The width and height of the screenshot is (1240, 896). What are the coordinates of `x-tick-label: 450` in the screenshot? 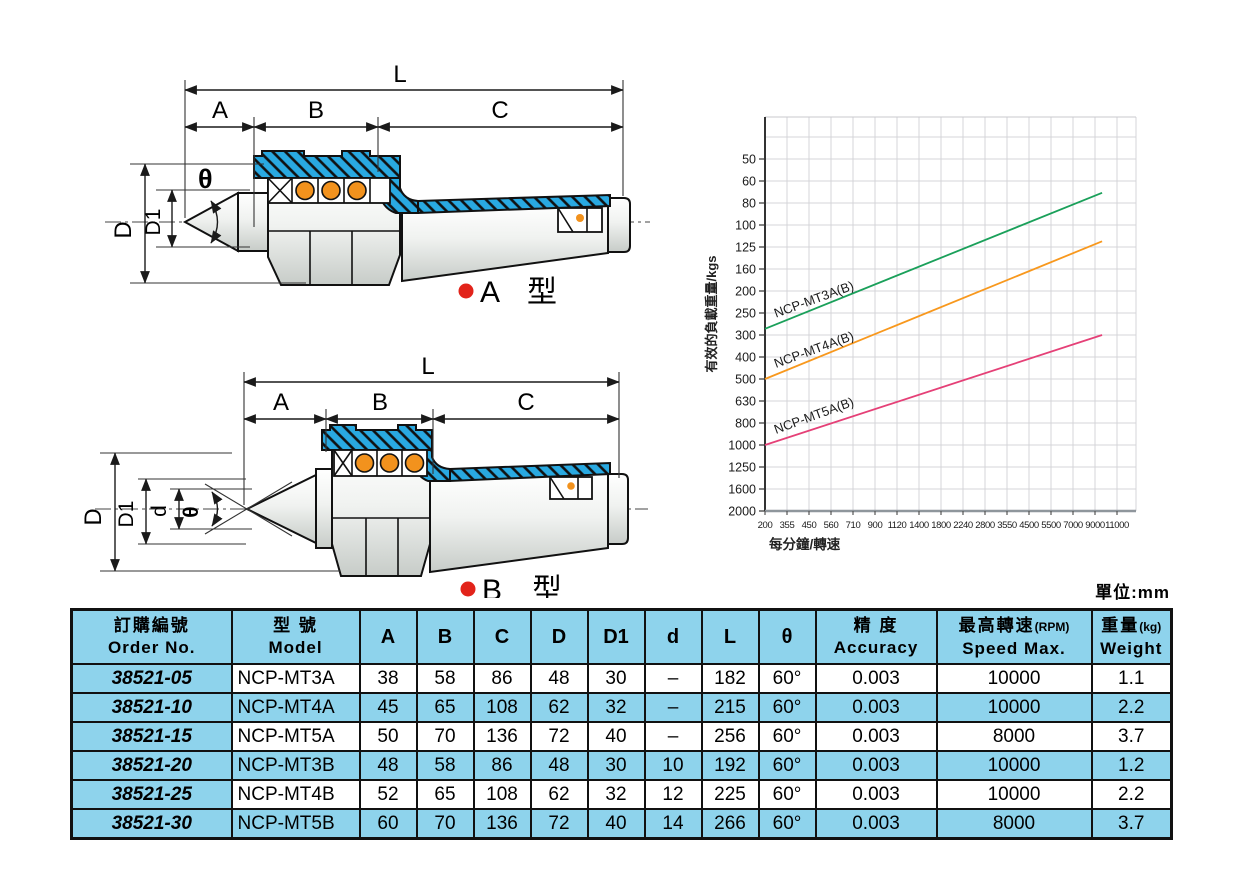 It's located at (809, 525).